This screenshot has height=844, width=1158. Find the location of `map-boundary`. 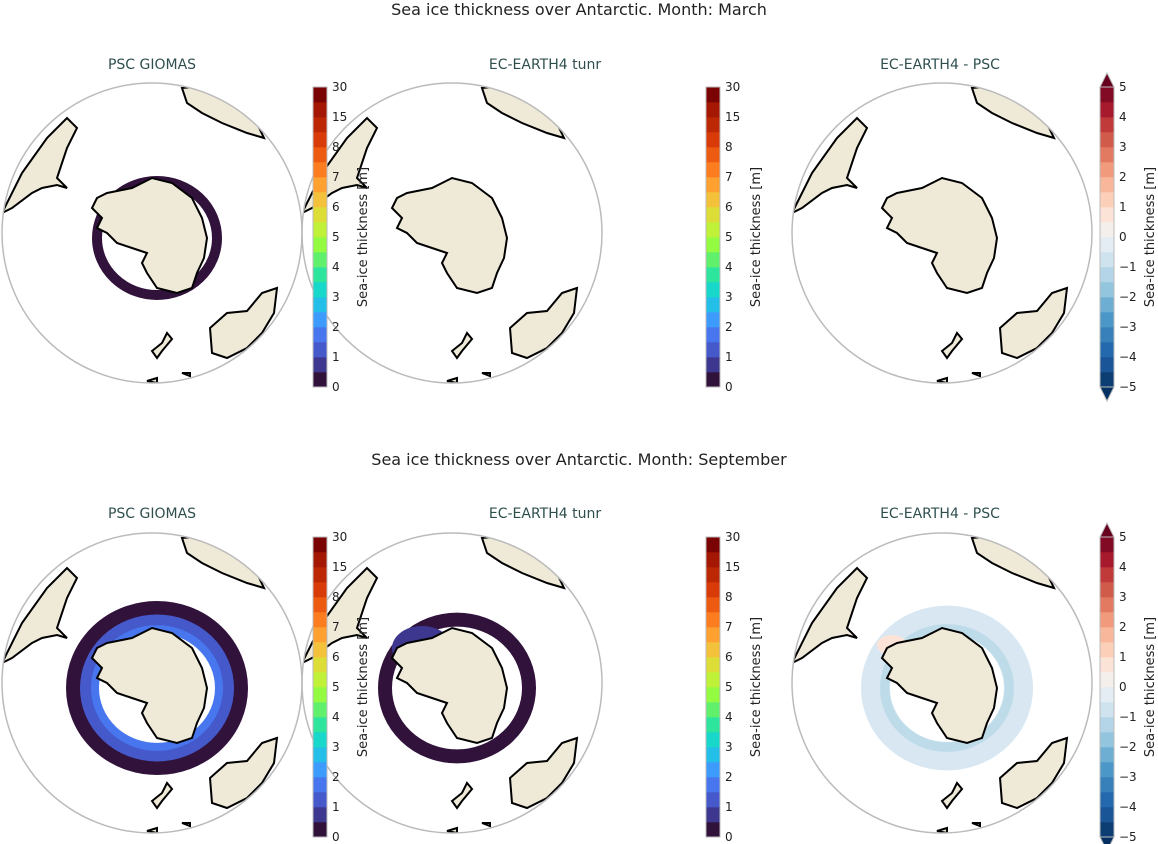

map-boundary is located at coordinates (452, 683).